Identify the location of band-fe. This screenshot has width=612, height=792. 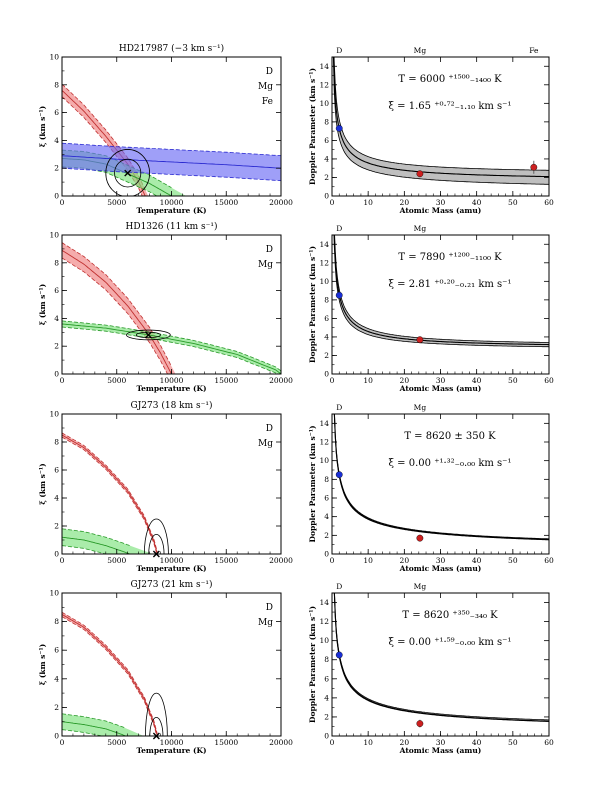
(171, 169).